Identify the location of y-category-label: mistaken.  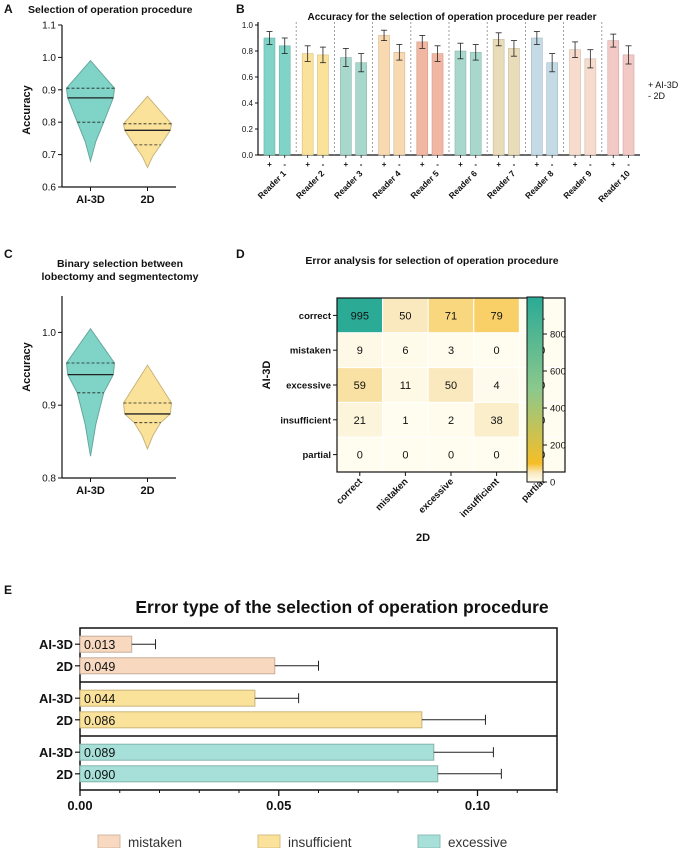
(310, 351).